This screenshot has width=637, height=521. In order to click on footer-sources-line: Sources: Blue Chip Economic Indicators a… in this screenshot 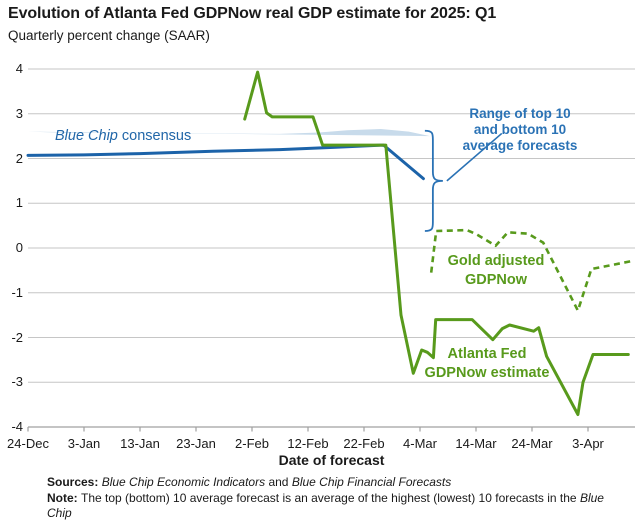, I will do `click(336, 483)`.